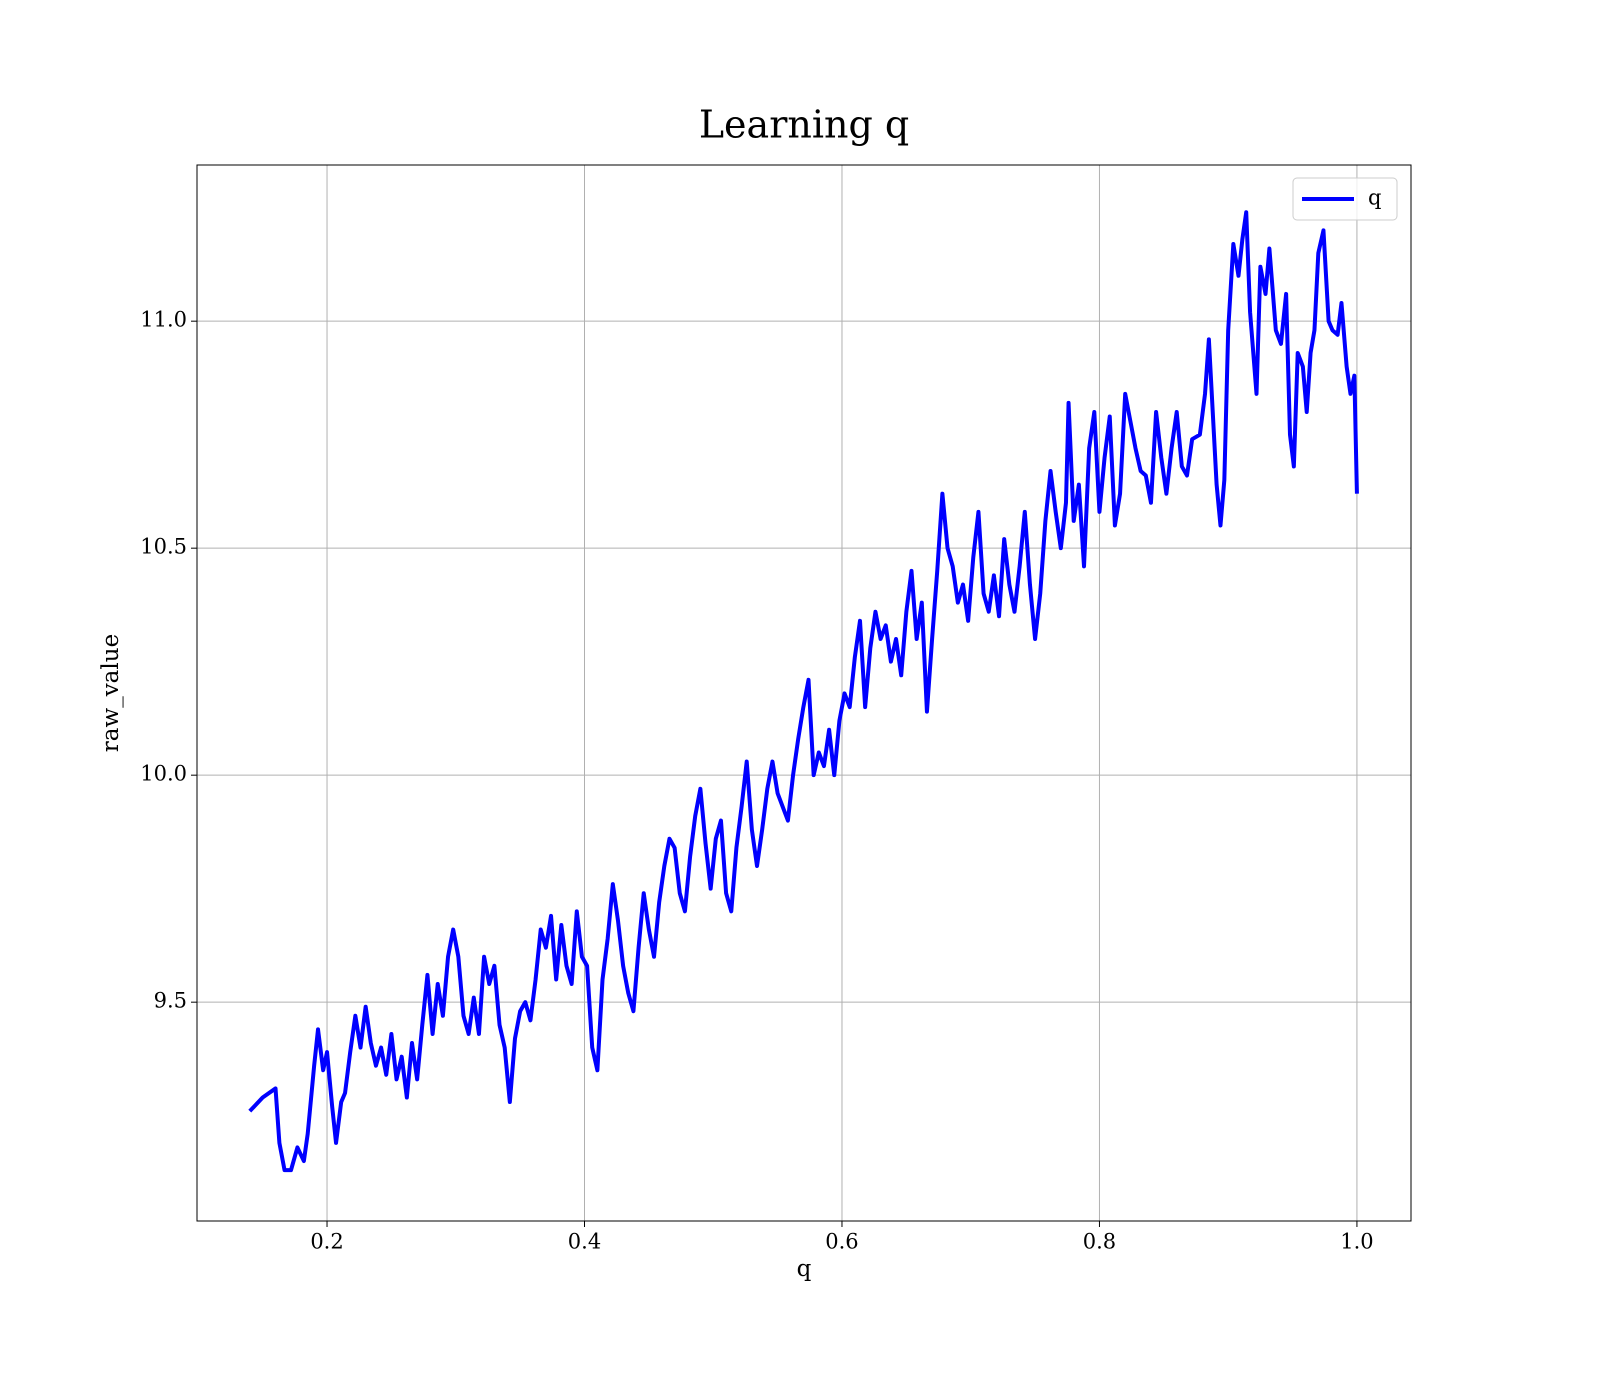  Describe the element at coordinates (1356, 1242) in the screenshot. I see `x-tick-label: 1.0` at that location.